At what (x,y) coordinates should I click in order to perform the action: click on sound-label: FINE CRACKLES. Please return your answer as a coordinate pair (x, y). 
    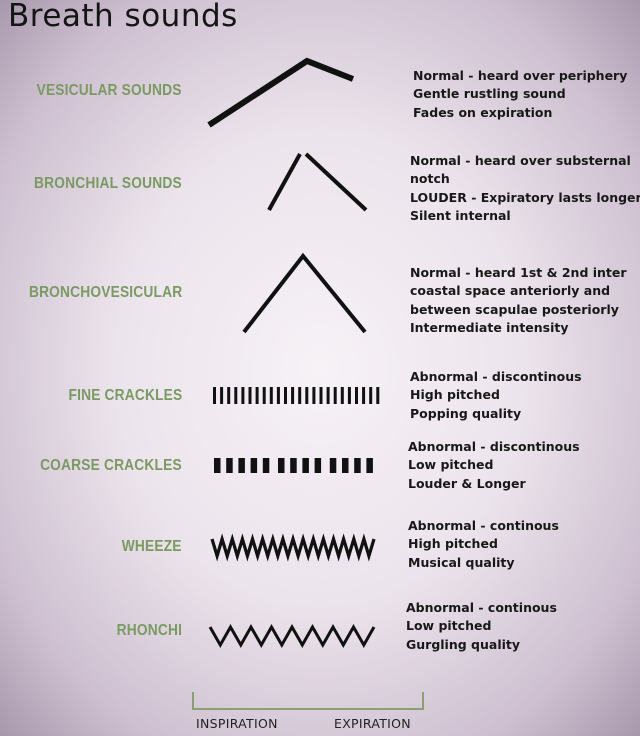
    Looking at the image, I should click on (125, 395).